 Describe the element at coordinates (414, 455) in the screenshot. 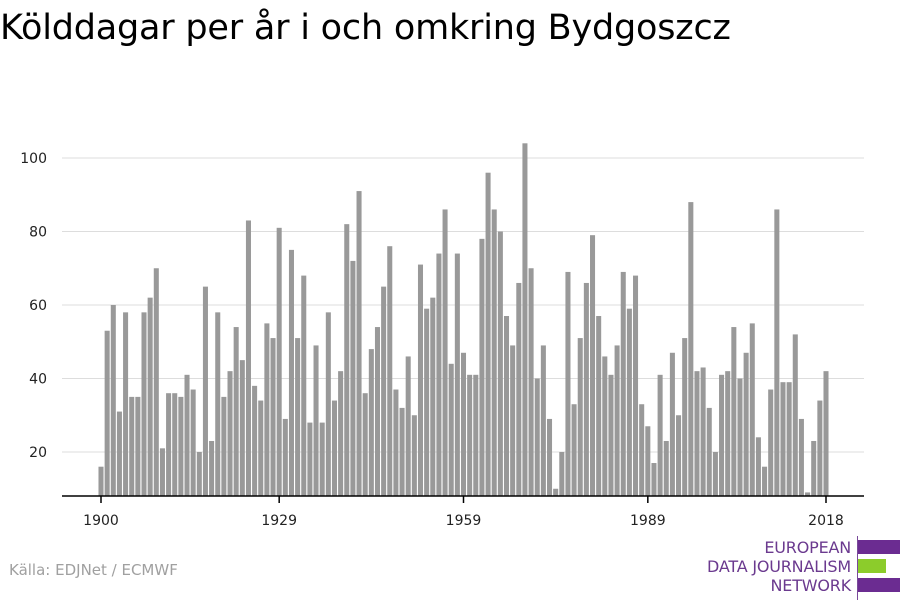

I see `bar-1951` at that location.